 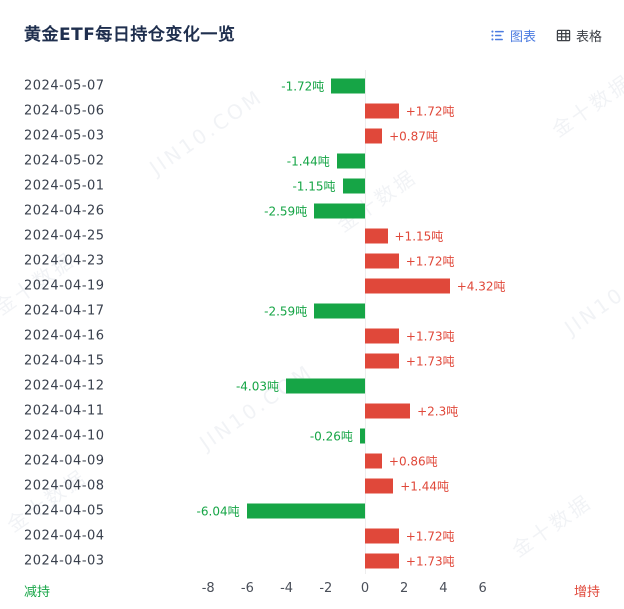 What do you see at coordinates (497, 35) in the screenshot?
I see `chart-icon` at bounding box center [497, 35].